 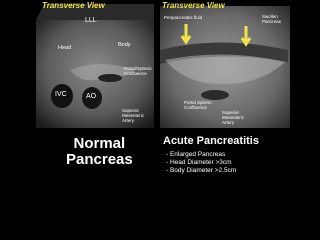 What do you see at coordinates (138, 71) in the screenshot?
I see `label: Portal/Splenic Confluence` at bounding box center [138, 71].